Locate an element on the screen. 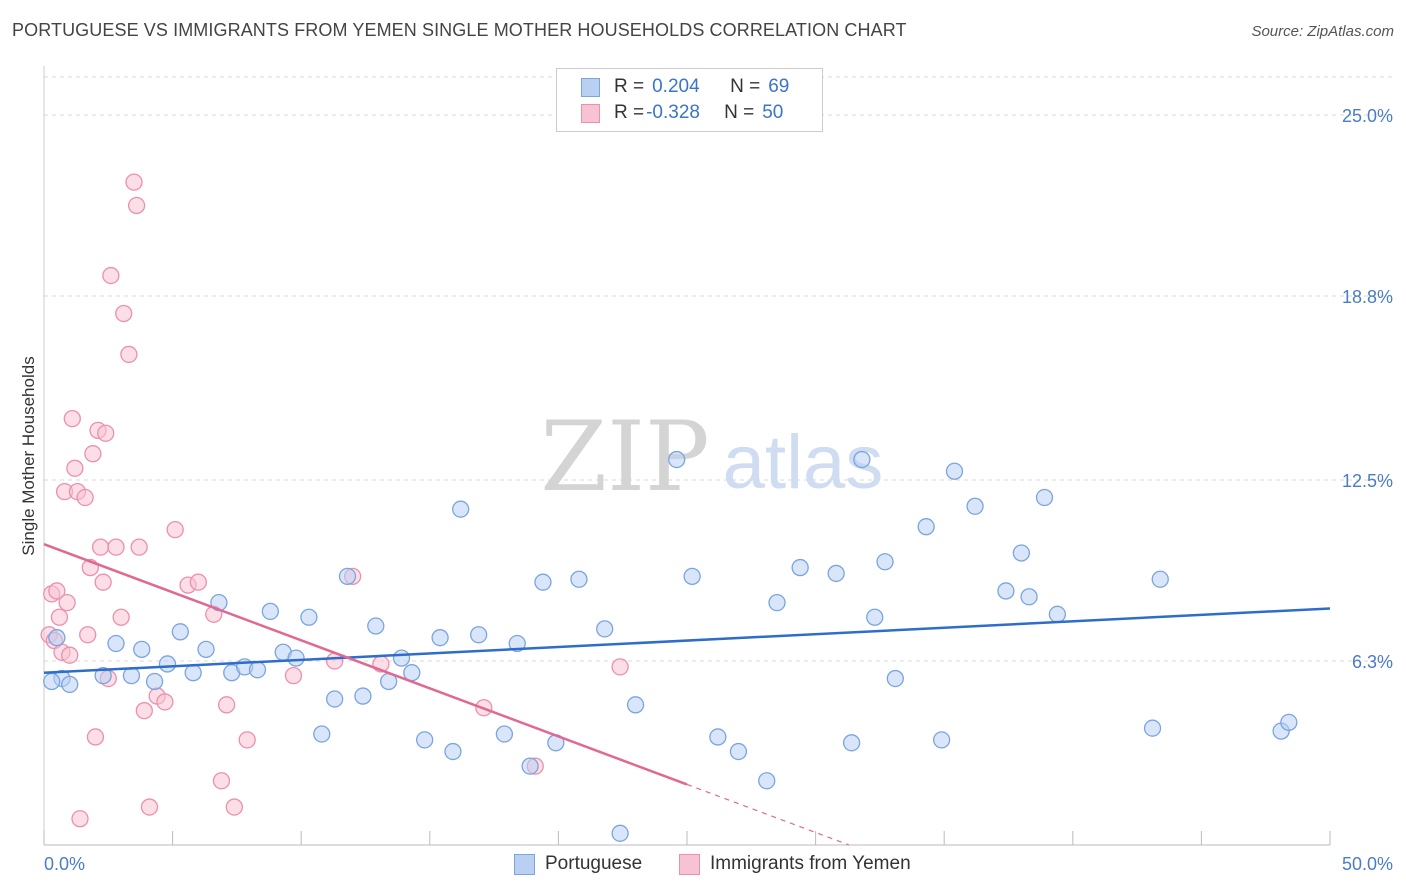  yemen-trend-line is located at coordinates (365, 664).